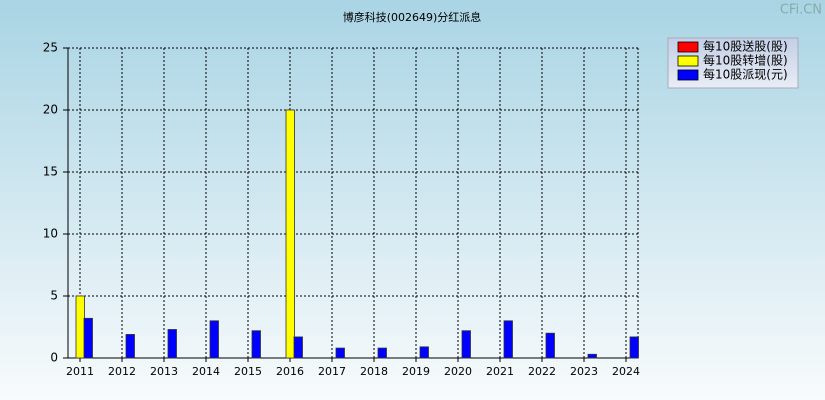  Describe the element at coordinates (54, 296) in the screenshot. I see `y-tick-label: 5` at that location.